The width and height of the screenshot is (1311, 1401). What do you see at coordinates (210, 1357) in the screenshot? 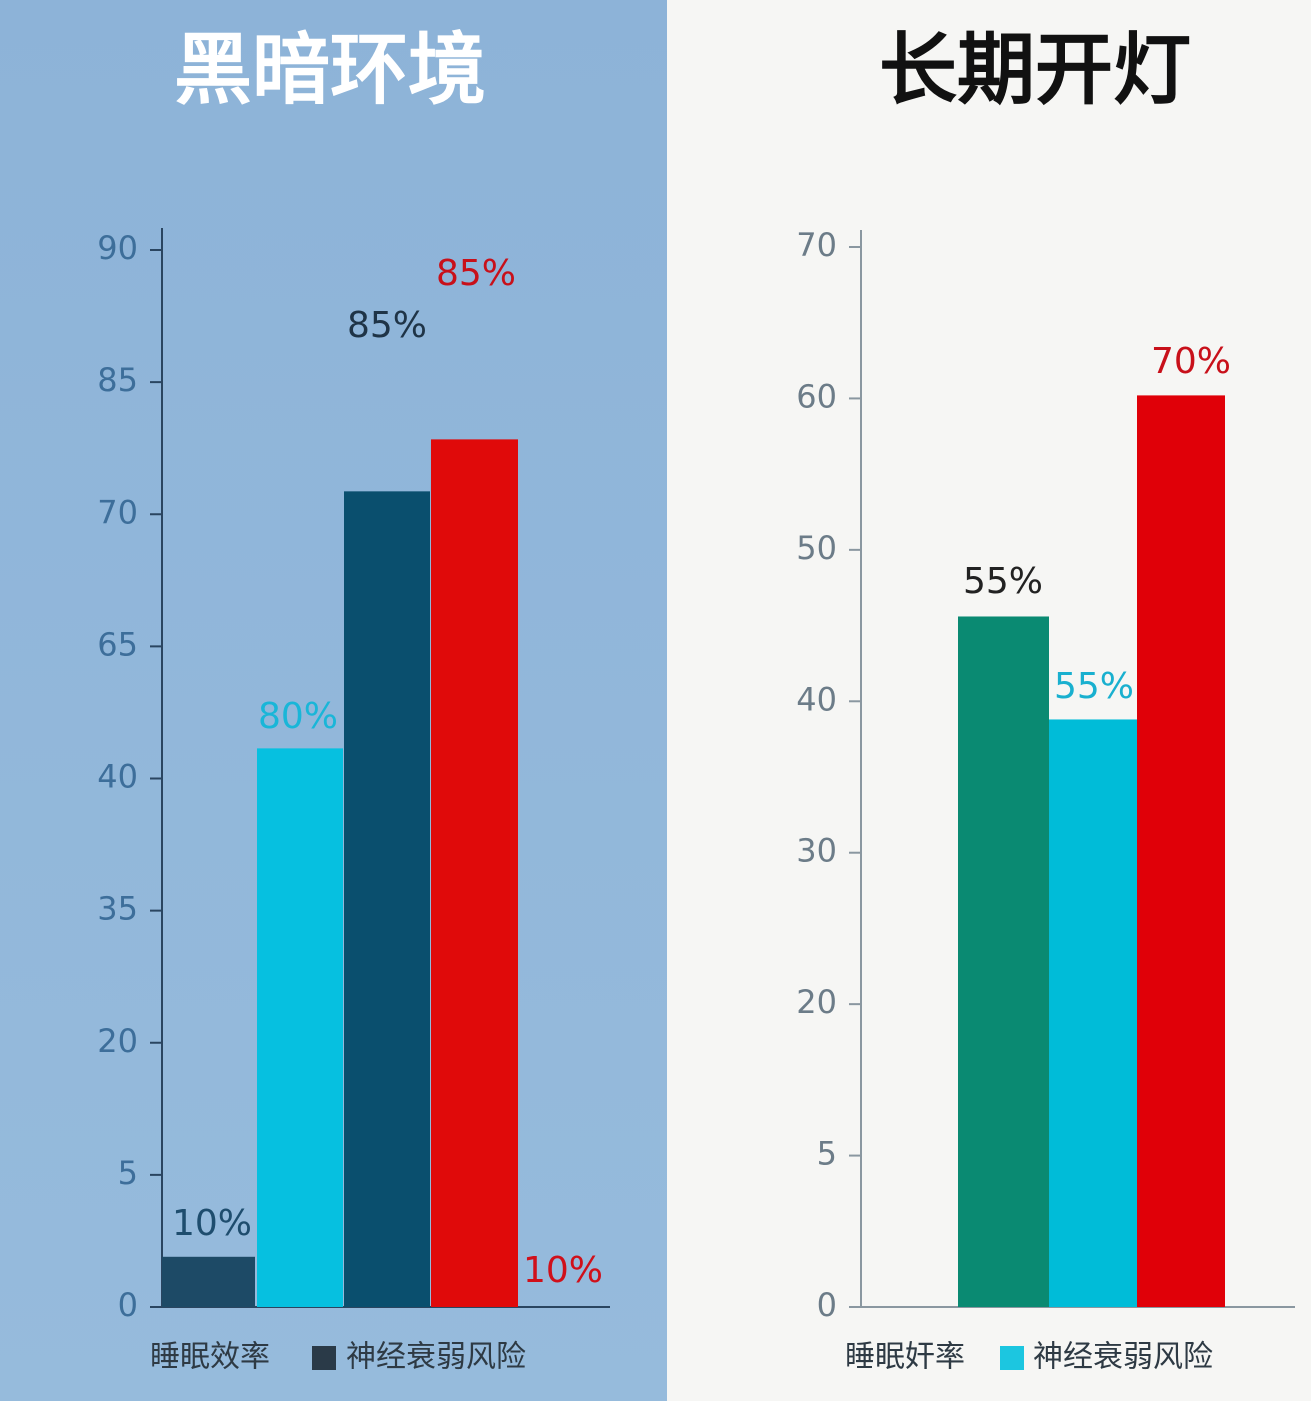
I see `legend-label: 睡眠效率` at bounding box center [210, 1357].